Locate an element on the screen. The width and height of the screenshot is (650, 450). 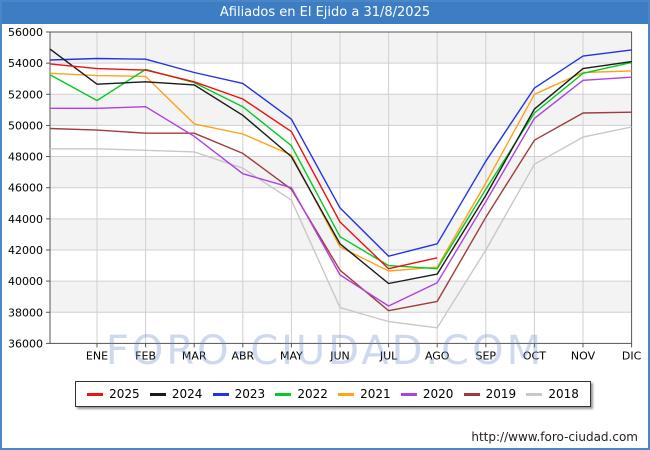
chart-title: Afiliados en El Ejido a 31/8/2025 is located at coordinates (325, 13).